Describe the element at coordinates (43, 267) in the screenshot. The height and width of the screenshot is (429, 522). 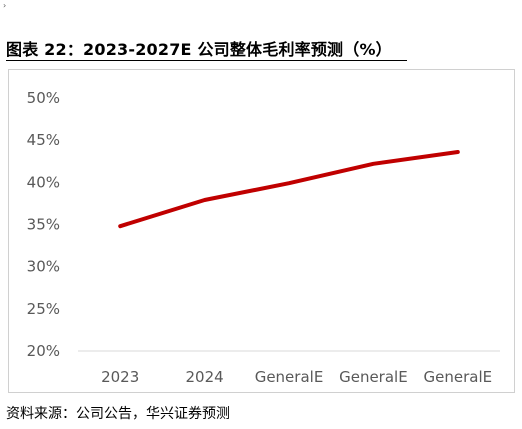
I see `y-tick-label: 30%` at that location.